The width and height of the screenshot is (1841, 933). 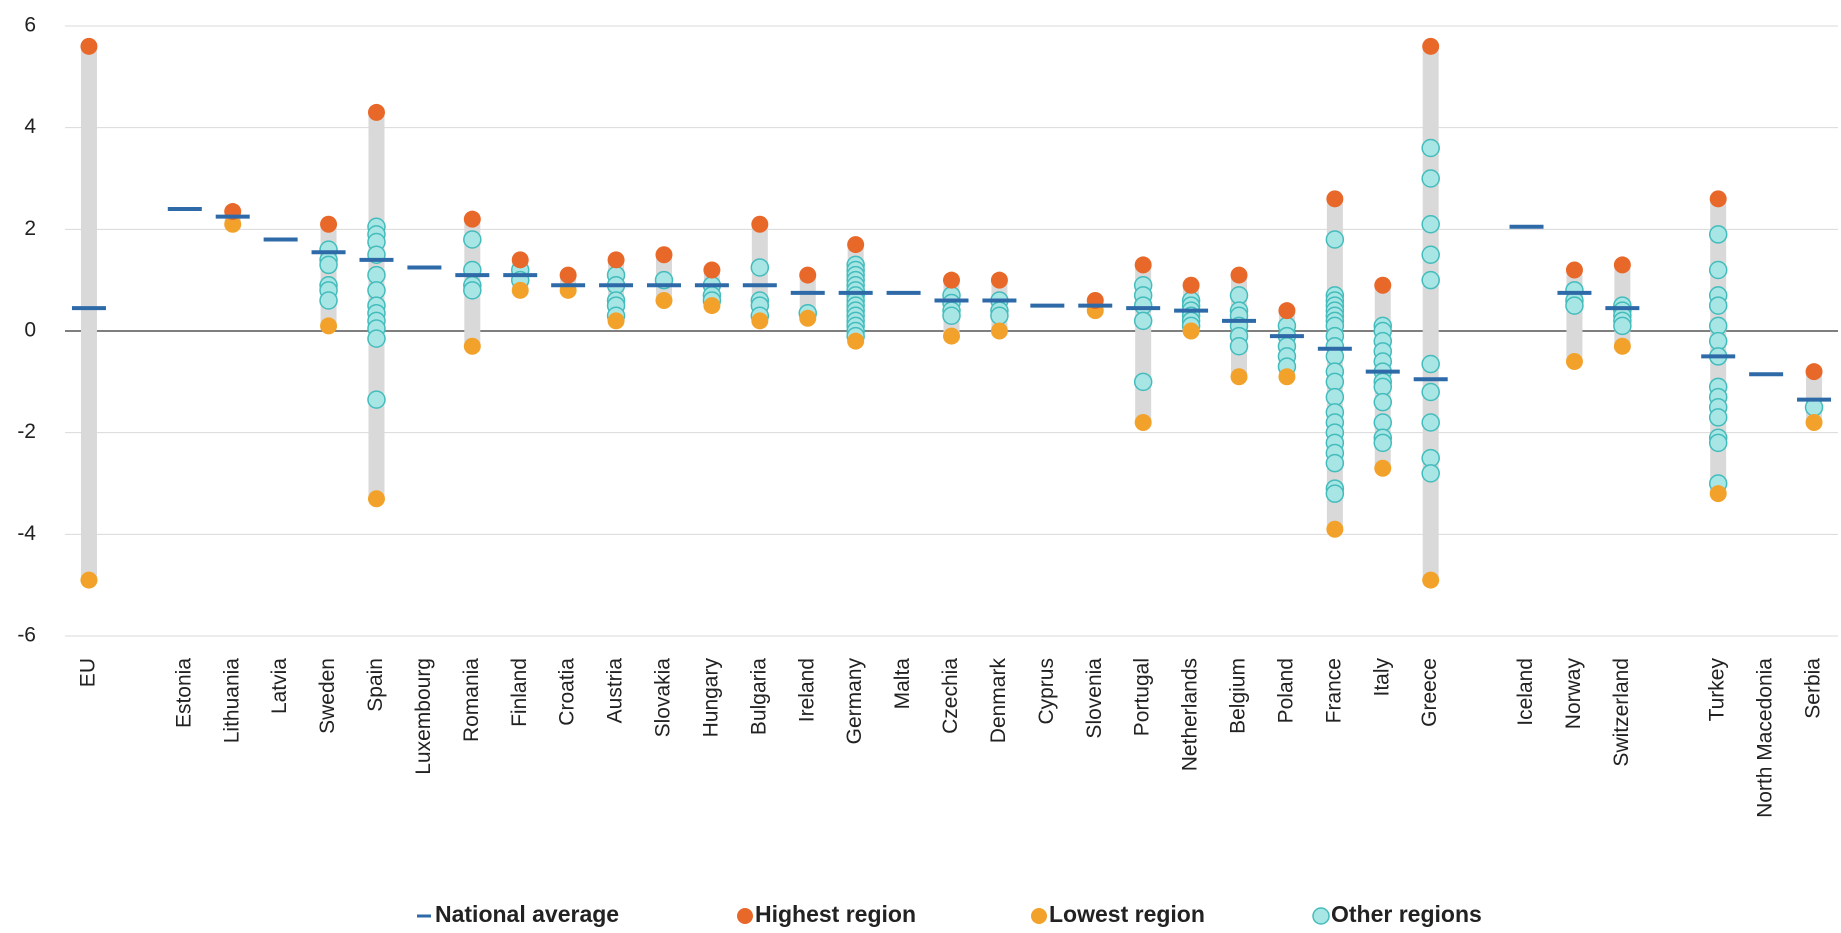 What do you see at coordinates (998, 701) in the screenshot?
I see `x-tick-label: Denmark` at bounding box center [998, 701].